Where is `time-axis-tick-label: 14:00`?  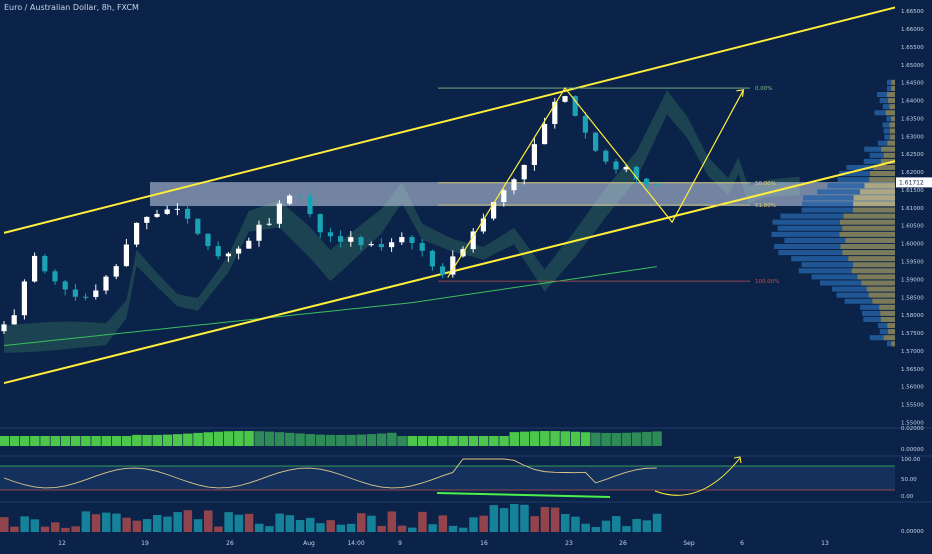 time-axis-tick-label: 14:00 is located at coordinates (355, 543).